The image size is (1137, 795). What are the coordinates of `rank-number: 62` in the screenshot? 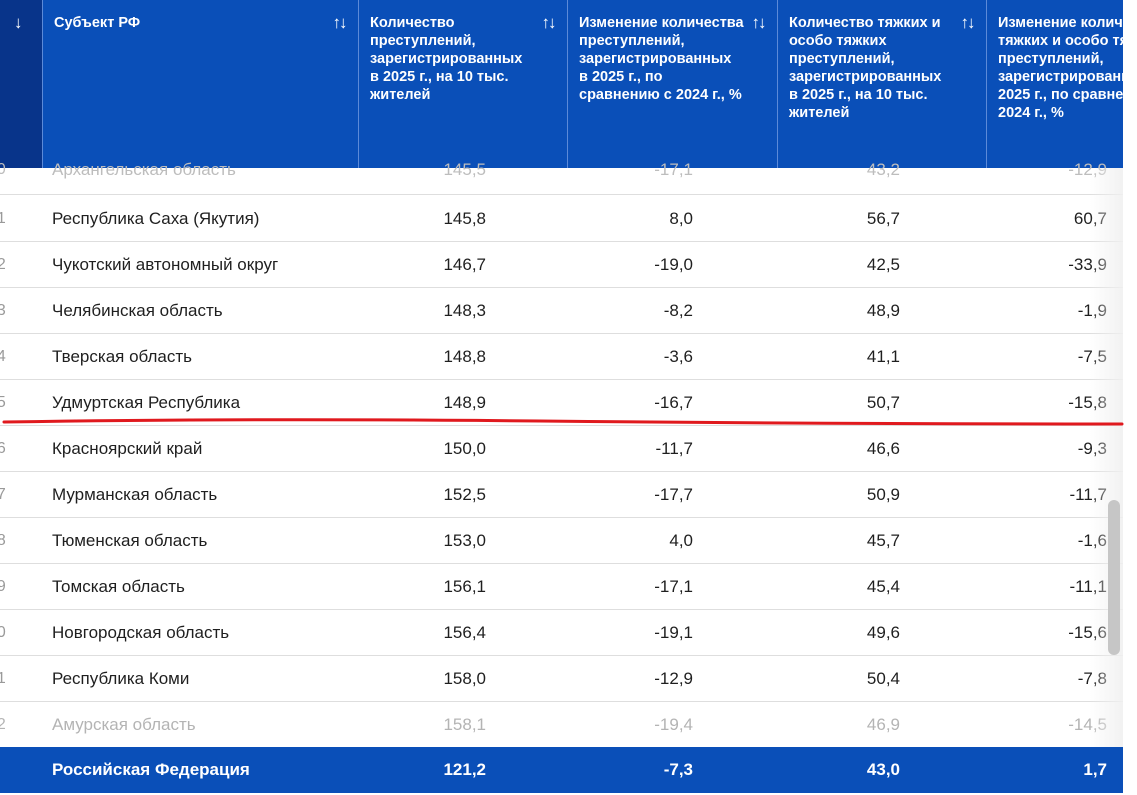 It's located at (3, 264).